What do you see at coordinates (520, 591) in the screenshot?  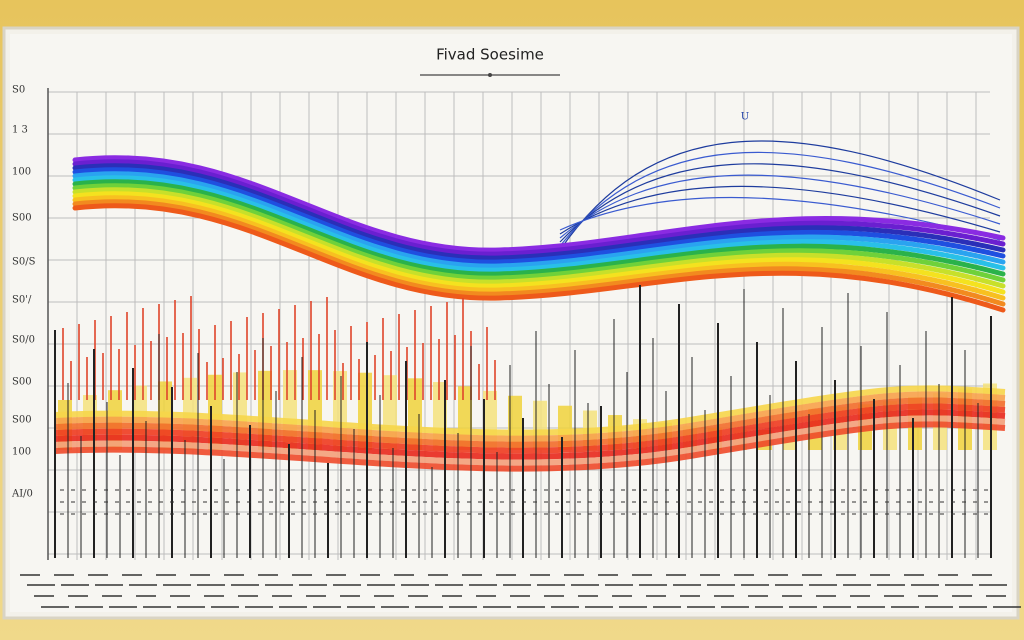 I see `footer-dashes` at bounding box center [520, 591].